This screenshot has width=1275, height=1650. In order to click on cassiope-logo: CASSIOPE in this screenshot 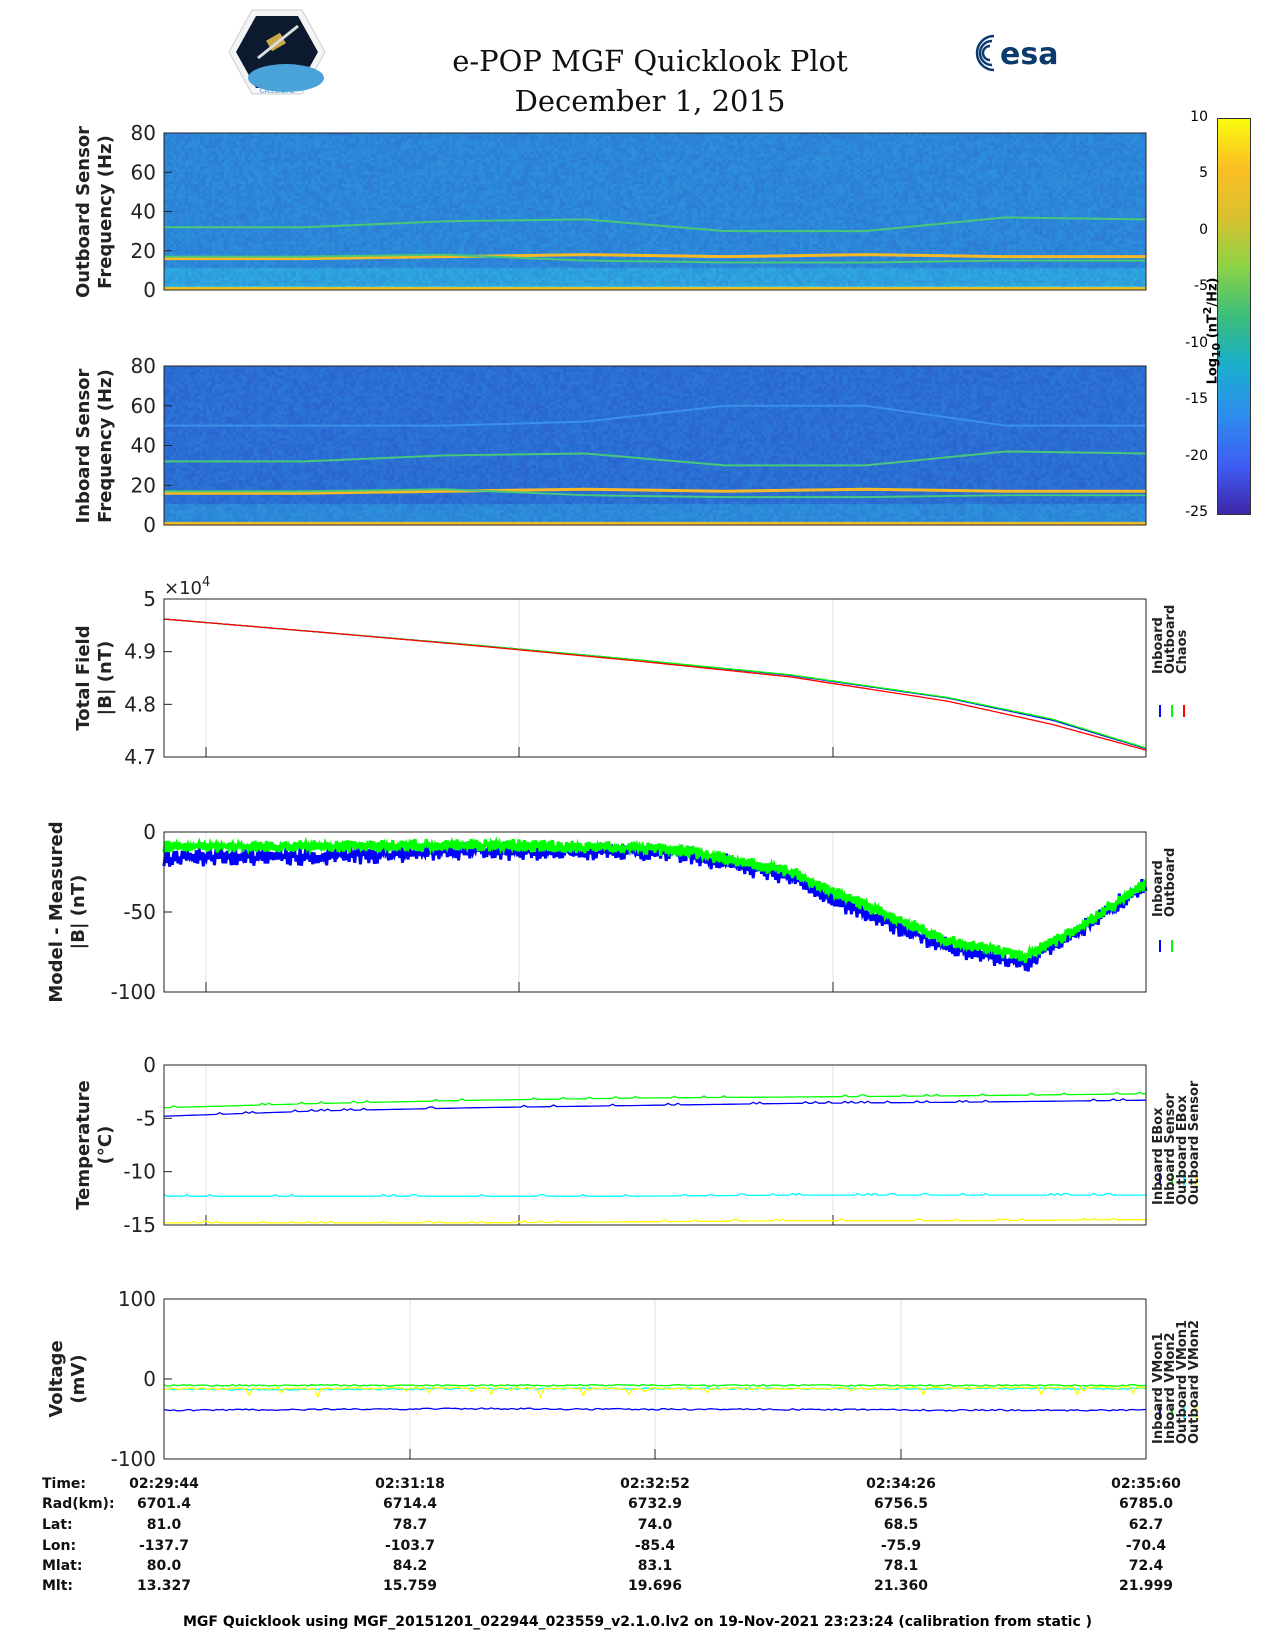, I will do `click(277, 52)`.